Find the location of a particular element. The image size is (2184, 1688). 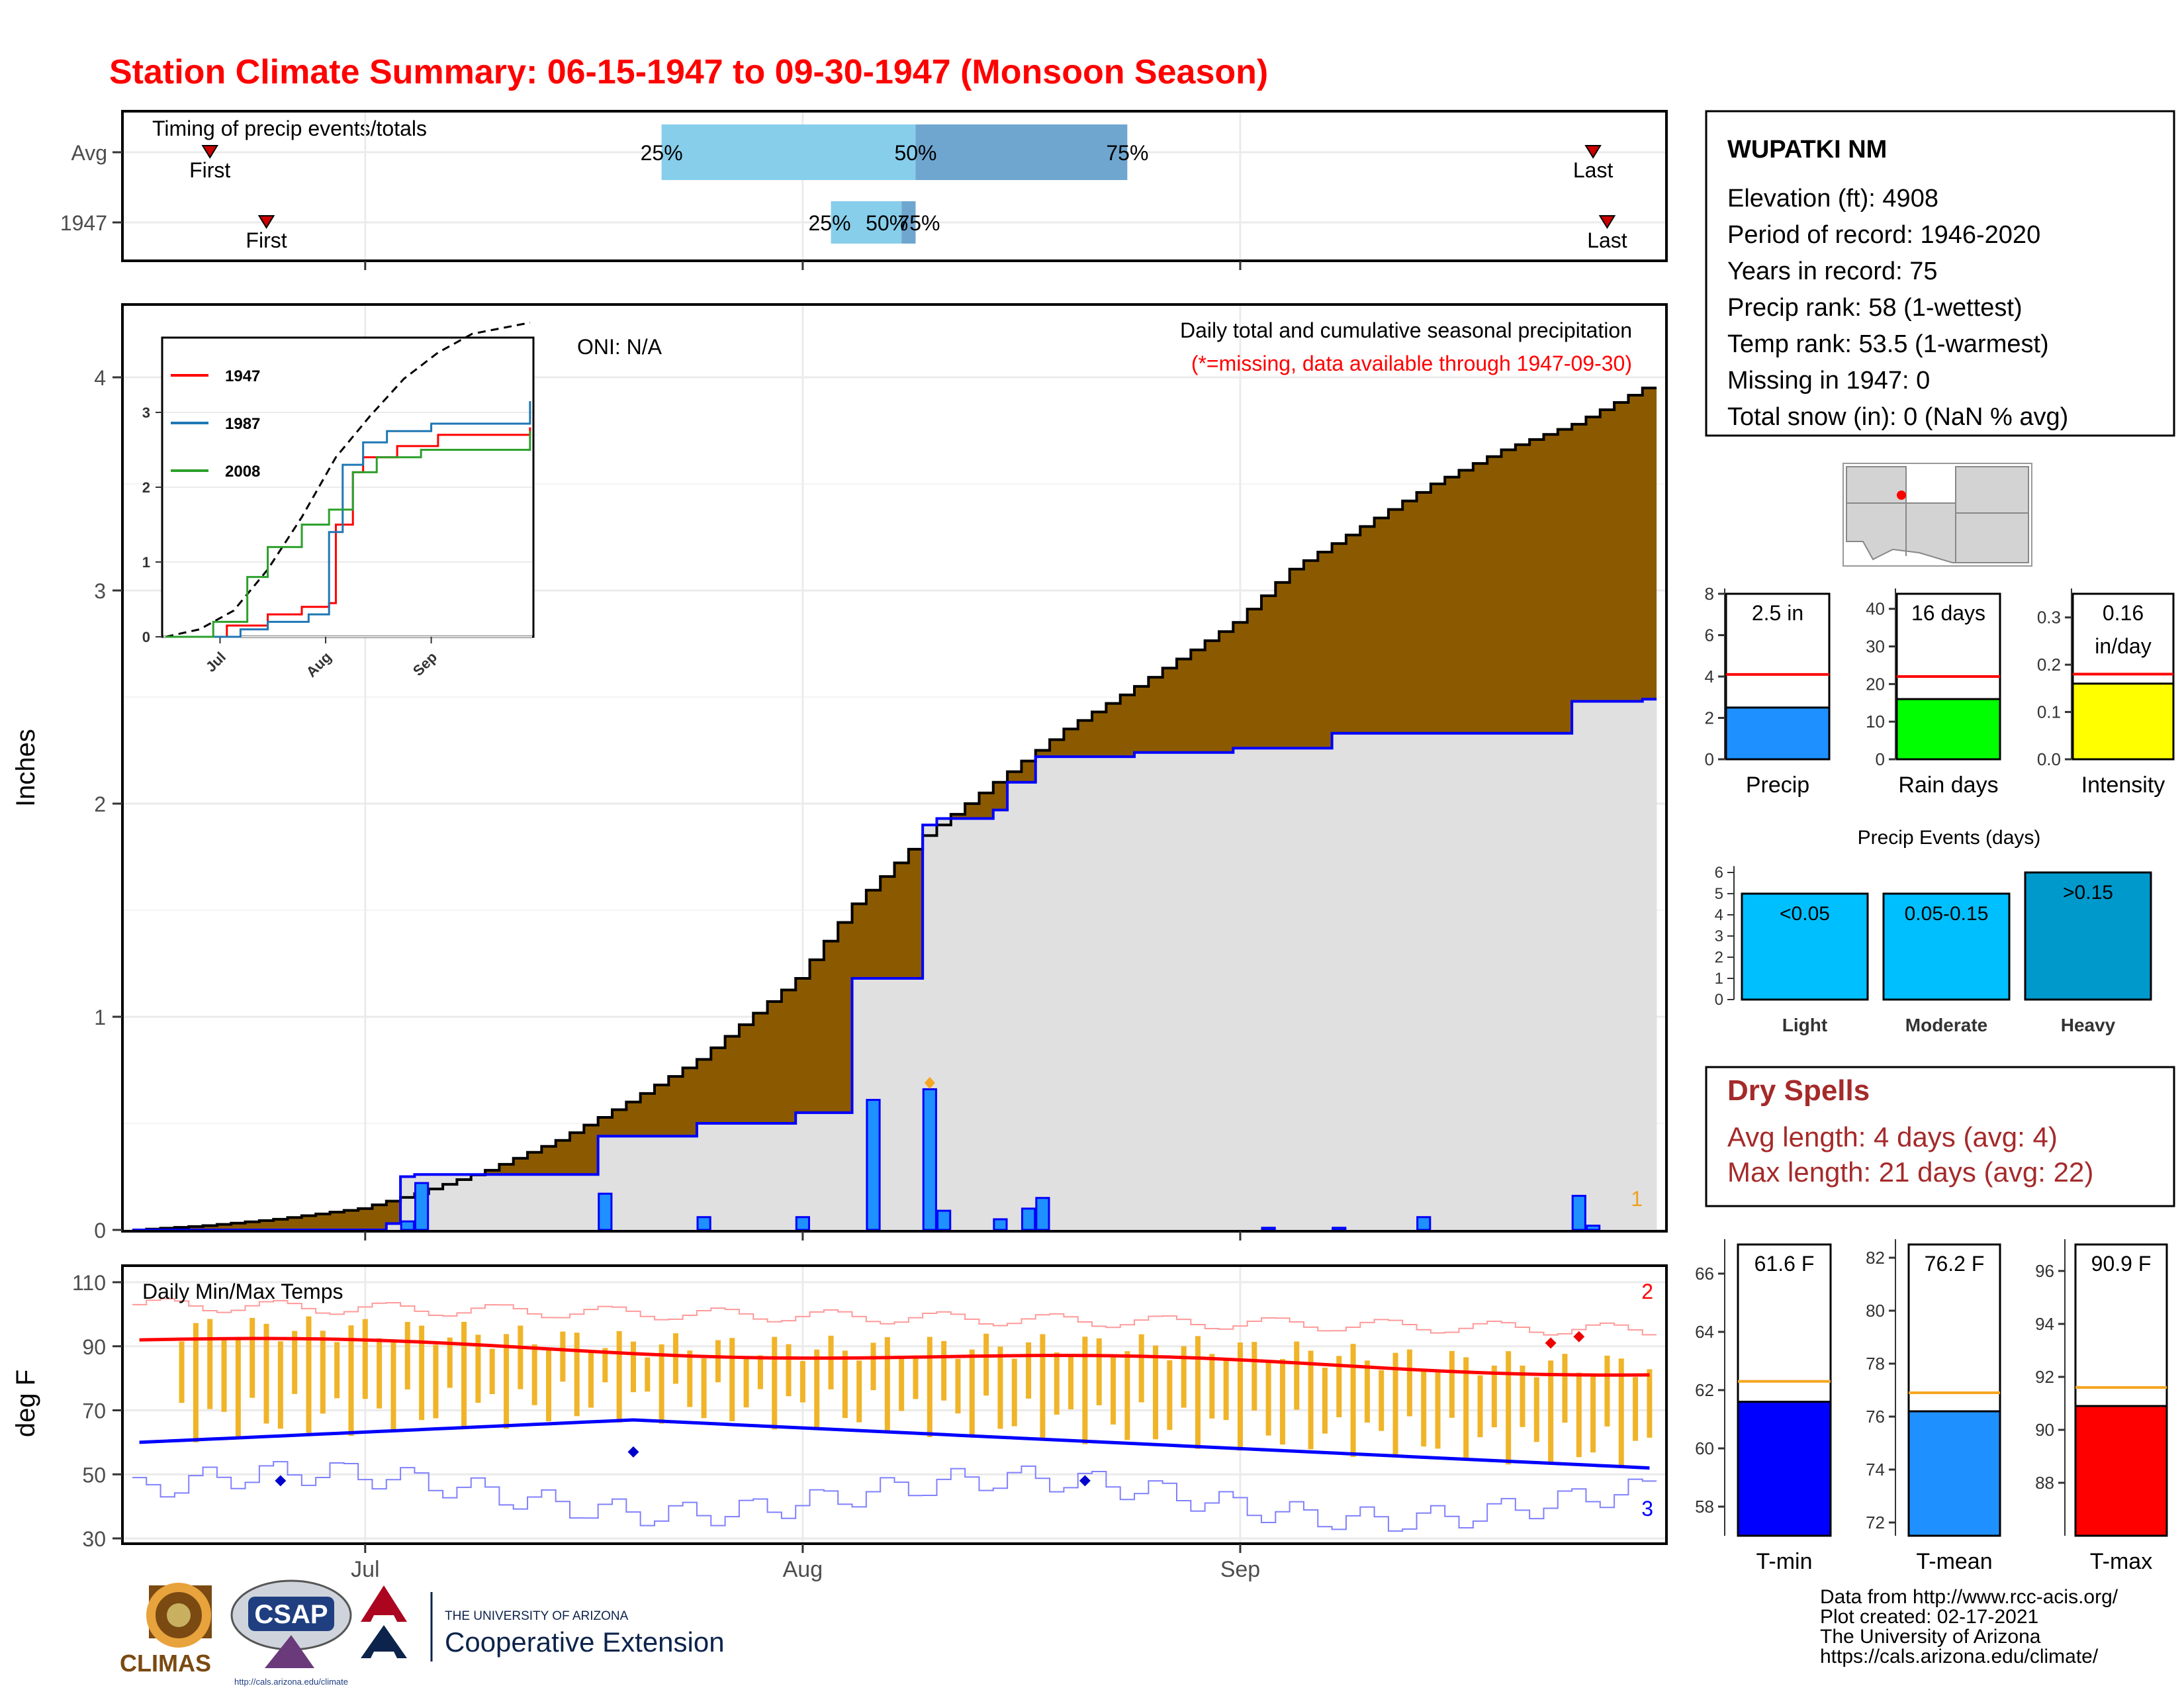

record-low-marker is located at coordinates (633, 1452).